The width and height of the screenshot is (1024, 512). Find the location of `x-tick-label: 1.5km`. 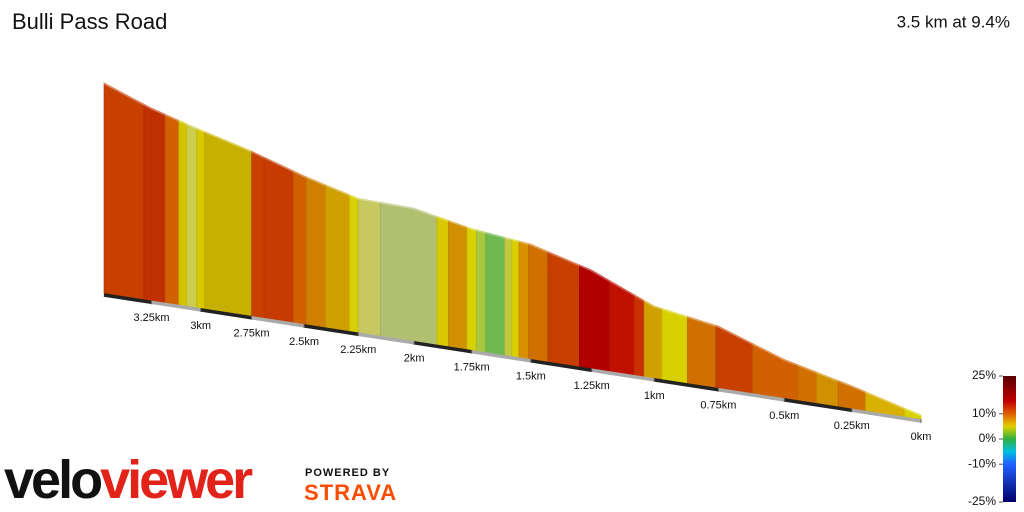

x-tick-label: 1.5km is located at coordinates (531, 377).